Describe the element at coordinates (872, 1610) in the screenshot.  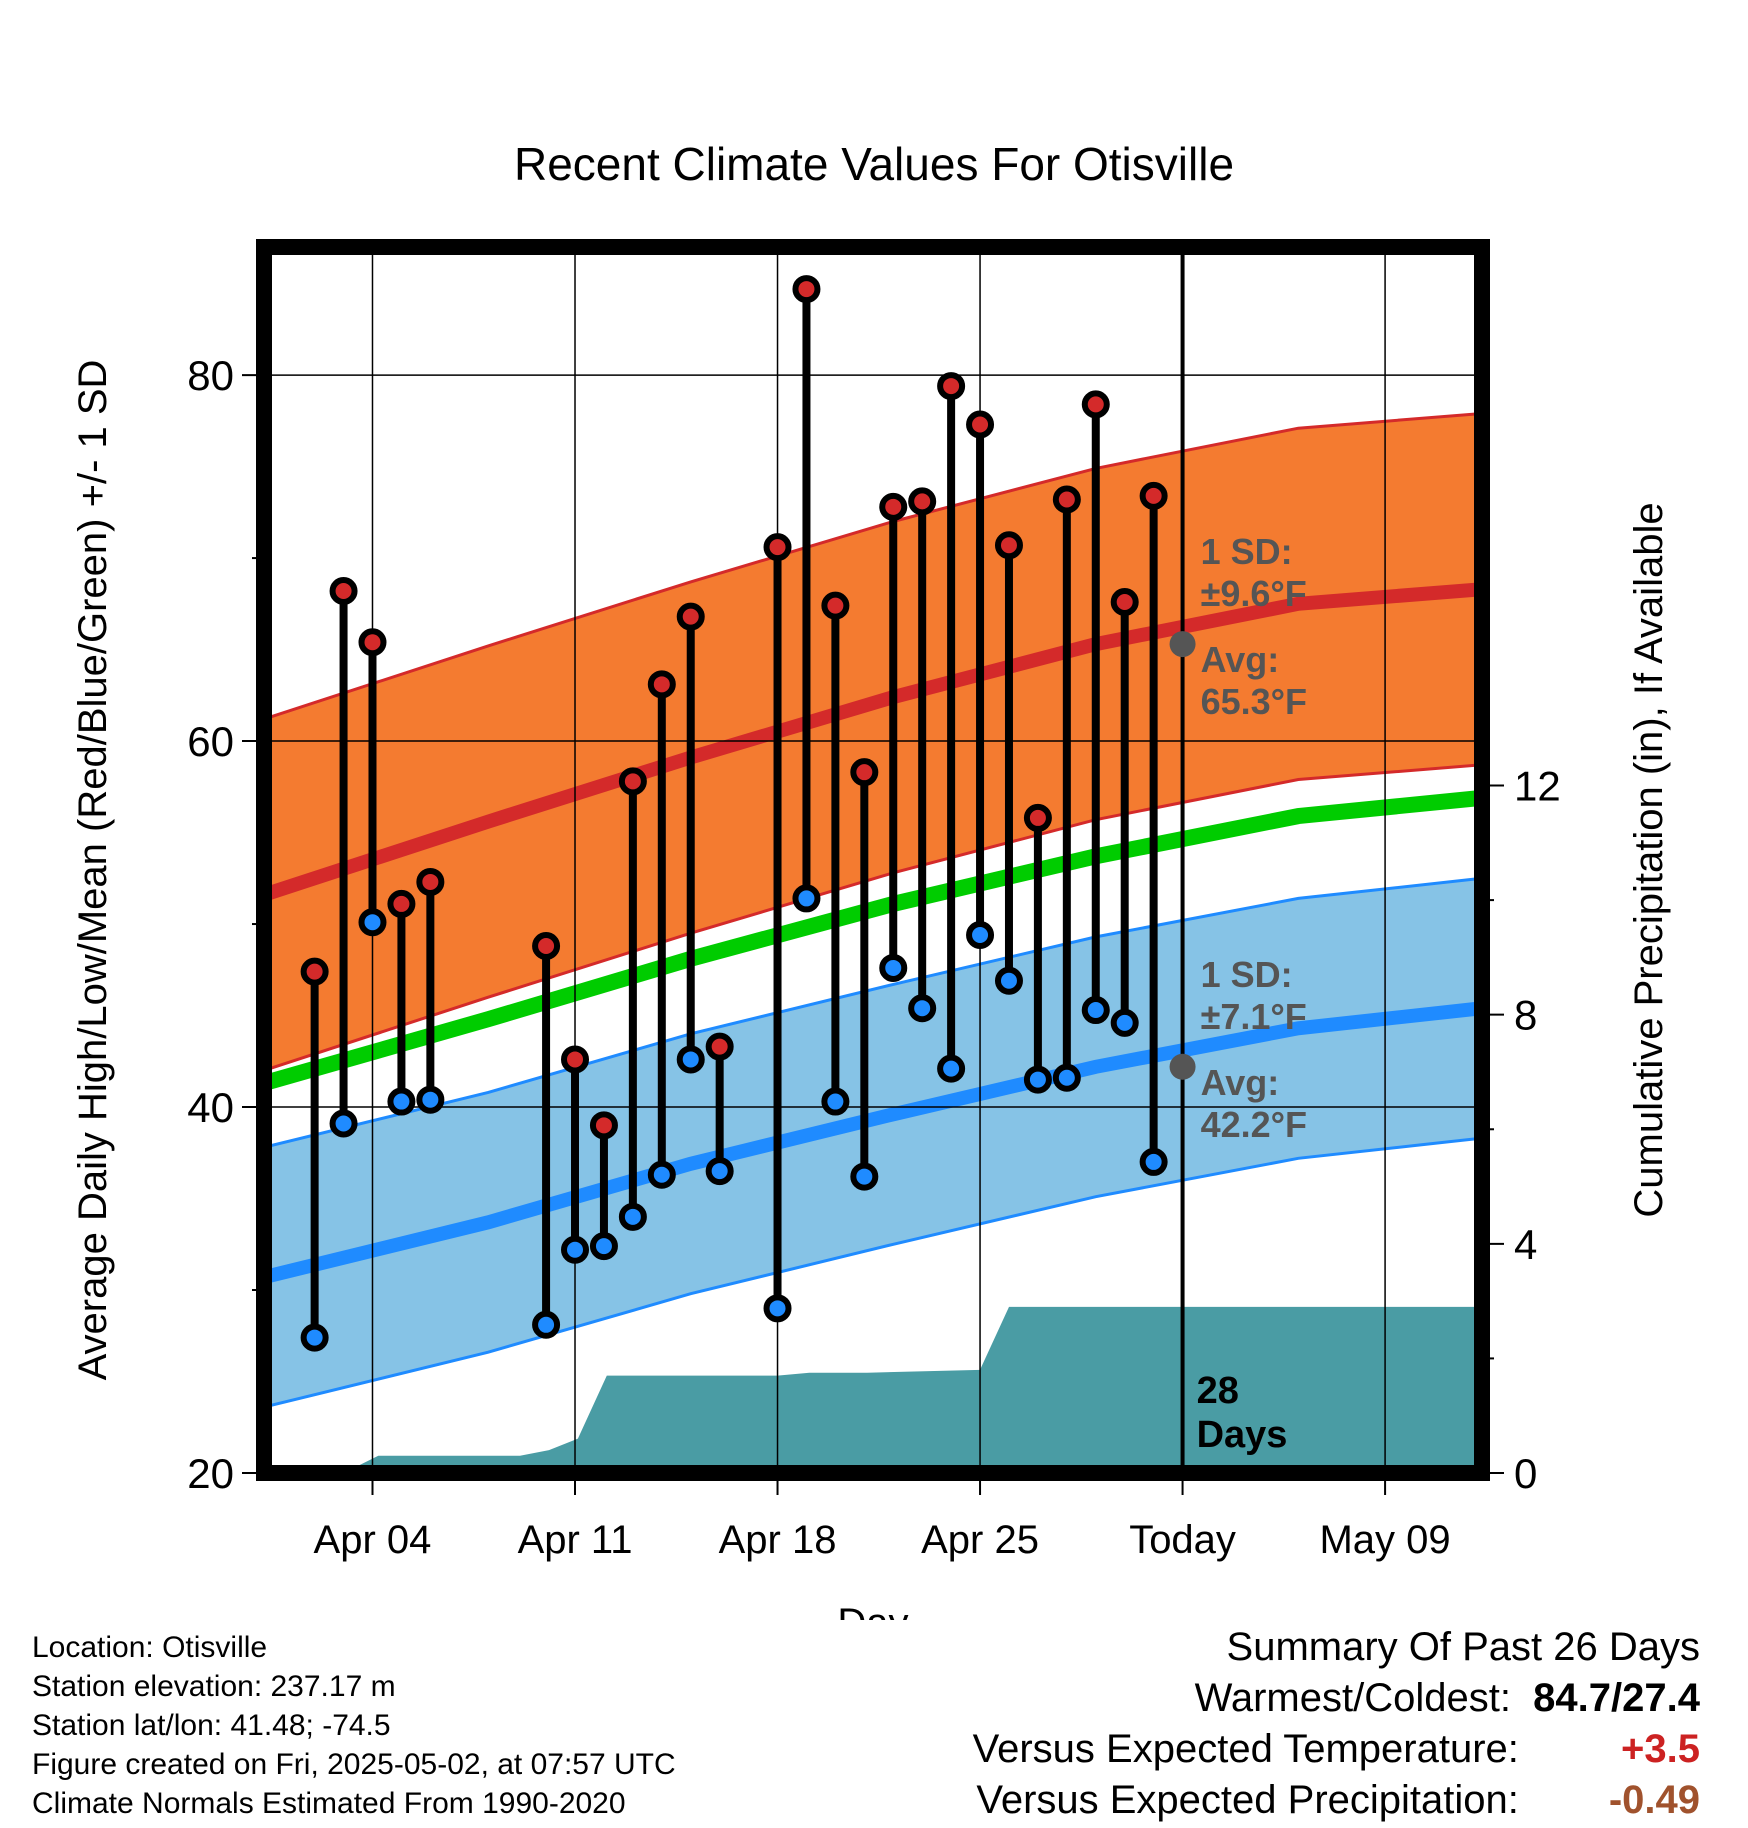
I see `x-axis-title: Day` at that location.